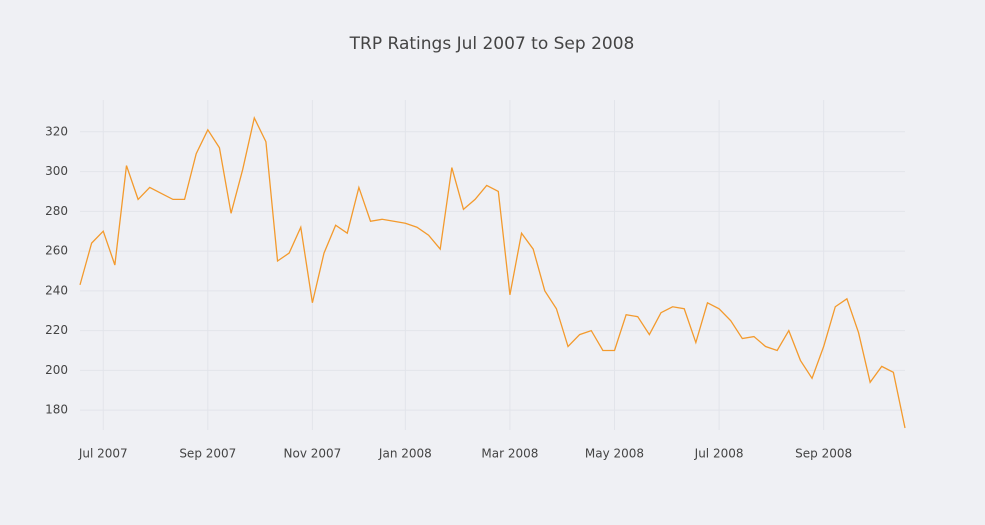 This screenshot has width=985, height=525. Describe the element at coordinates (56, 171) in the screenshot. I see `y-tick-label: 300` at that location.